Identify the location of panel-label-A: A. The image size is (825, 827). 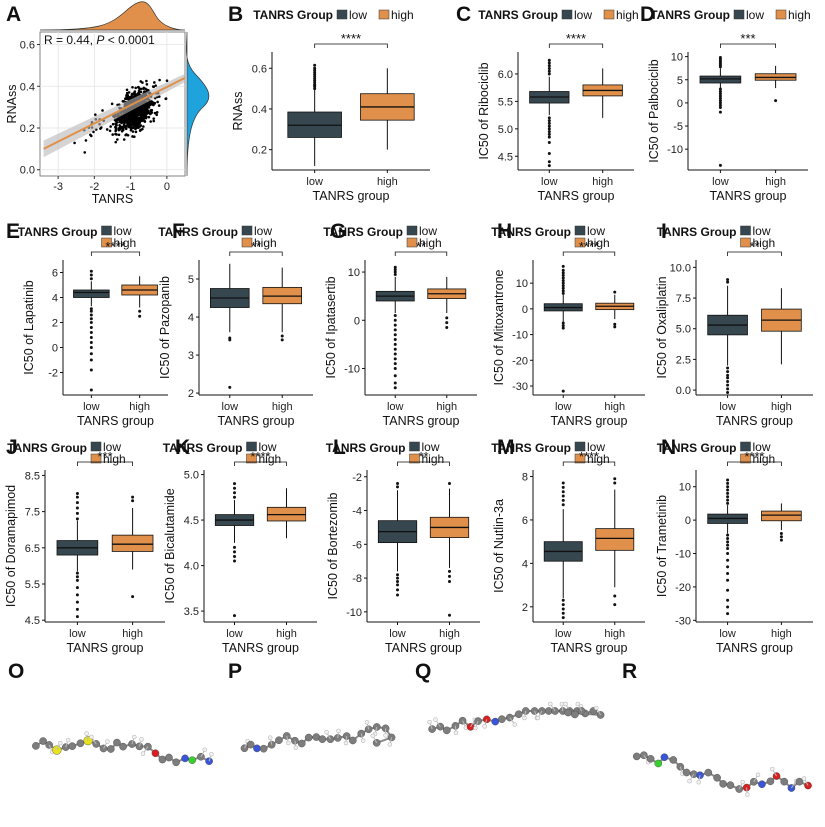
(13, 14).